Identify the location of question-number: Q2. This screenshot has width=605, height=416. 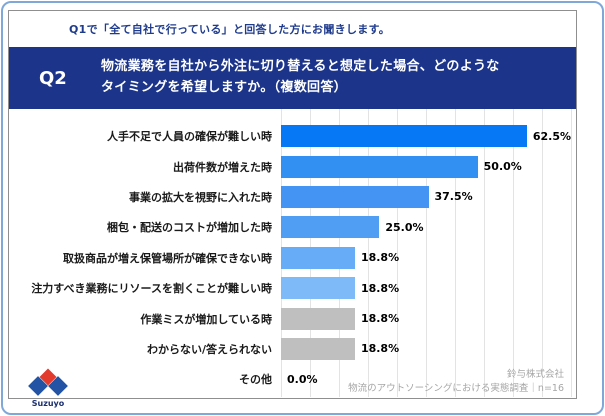
(53, 78).